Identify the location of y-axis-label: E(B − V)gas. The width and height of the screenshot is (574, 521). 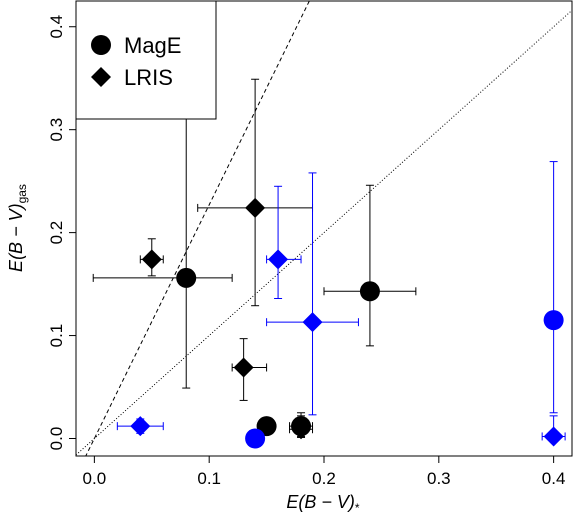
(17, 228).